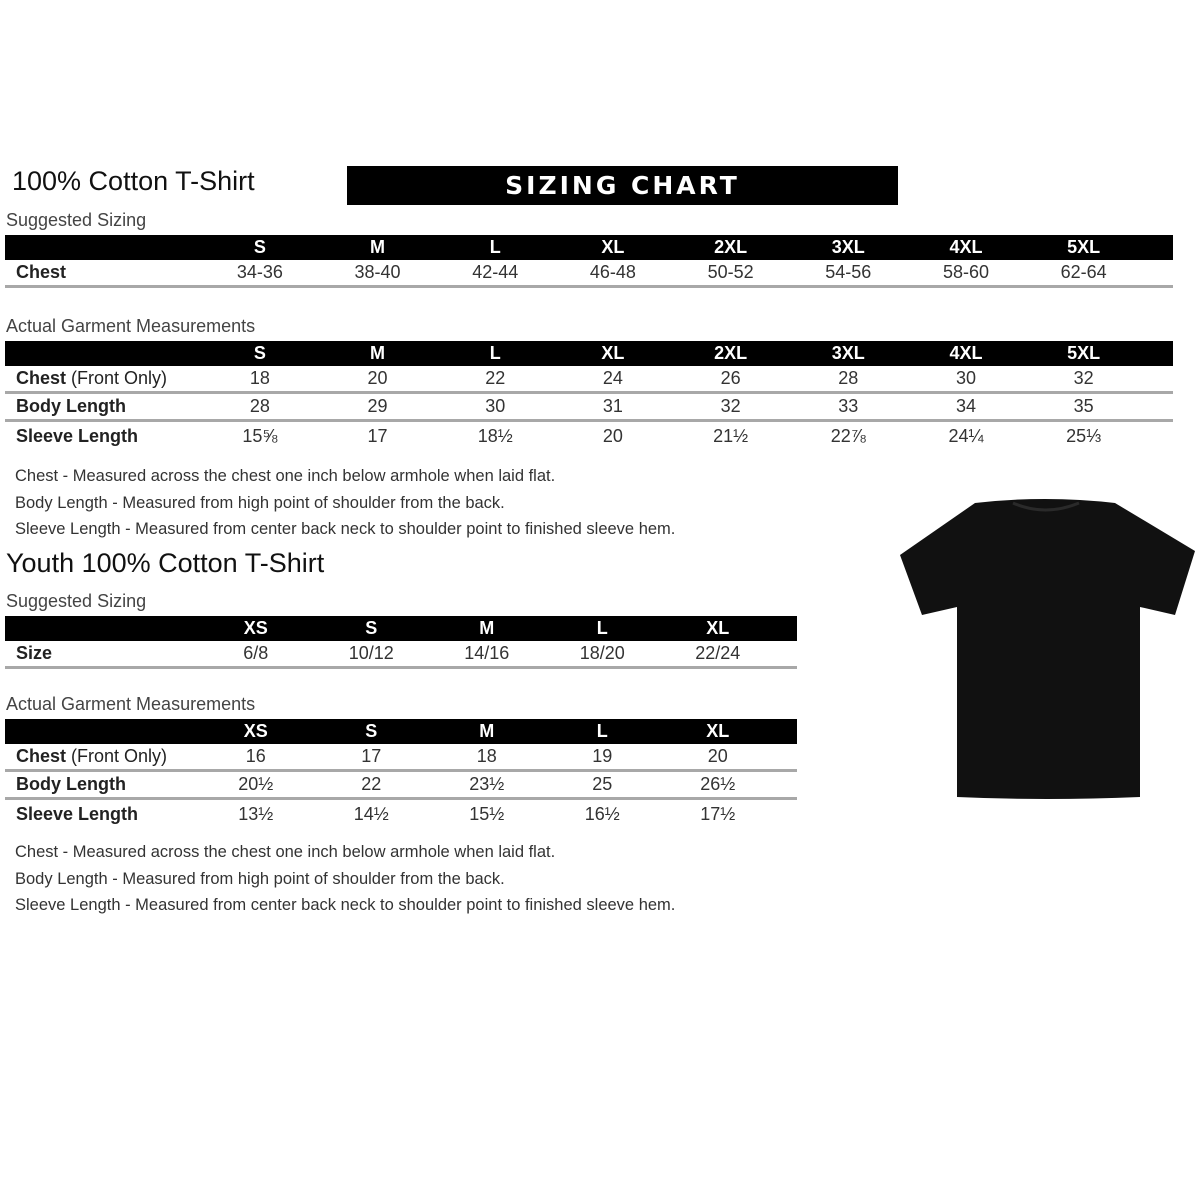 This screenshot has height=1200, width=1200. What do you see at coordinates (589, 408) in the screenshot?
I see `table-row: Body Length 28 29 30 31 32 33 34 35` at bounding box center [589, 408].